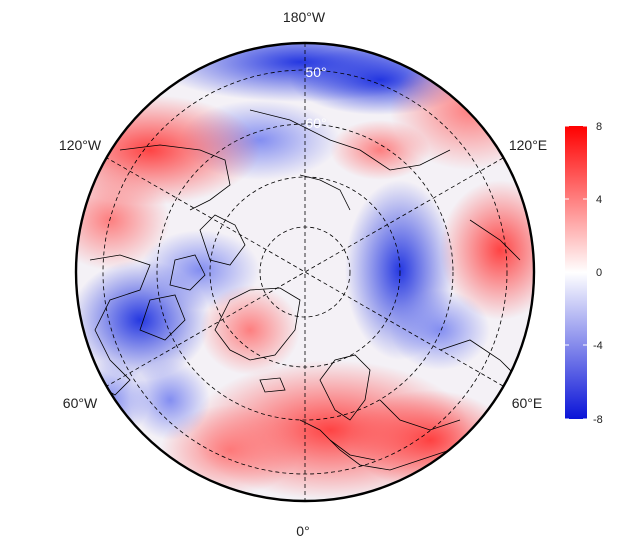 The width and height of the screenshot is (625, 552). What do you see at coordinates (304, 17) in the screenshot?
I see `lon-label-top: 180°W` at bounding box center [304, 17].